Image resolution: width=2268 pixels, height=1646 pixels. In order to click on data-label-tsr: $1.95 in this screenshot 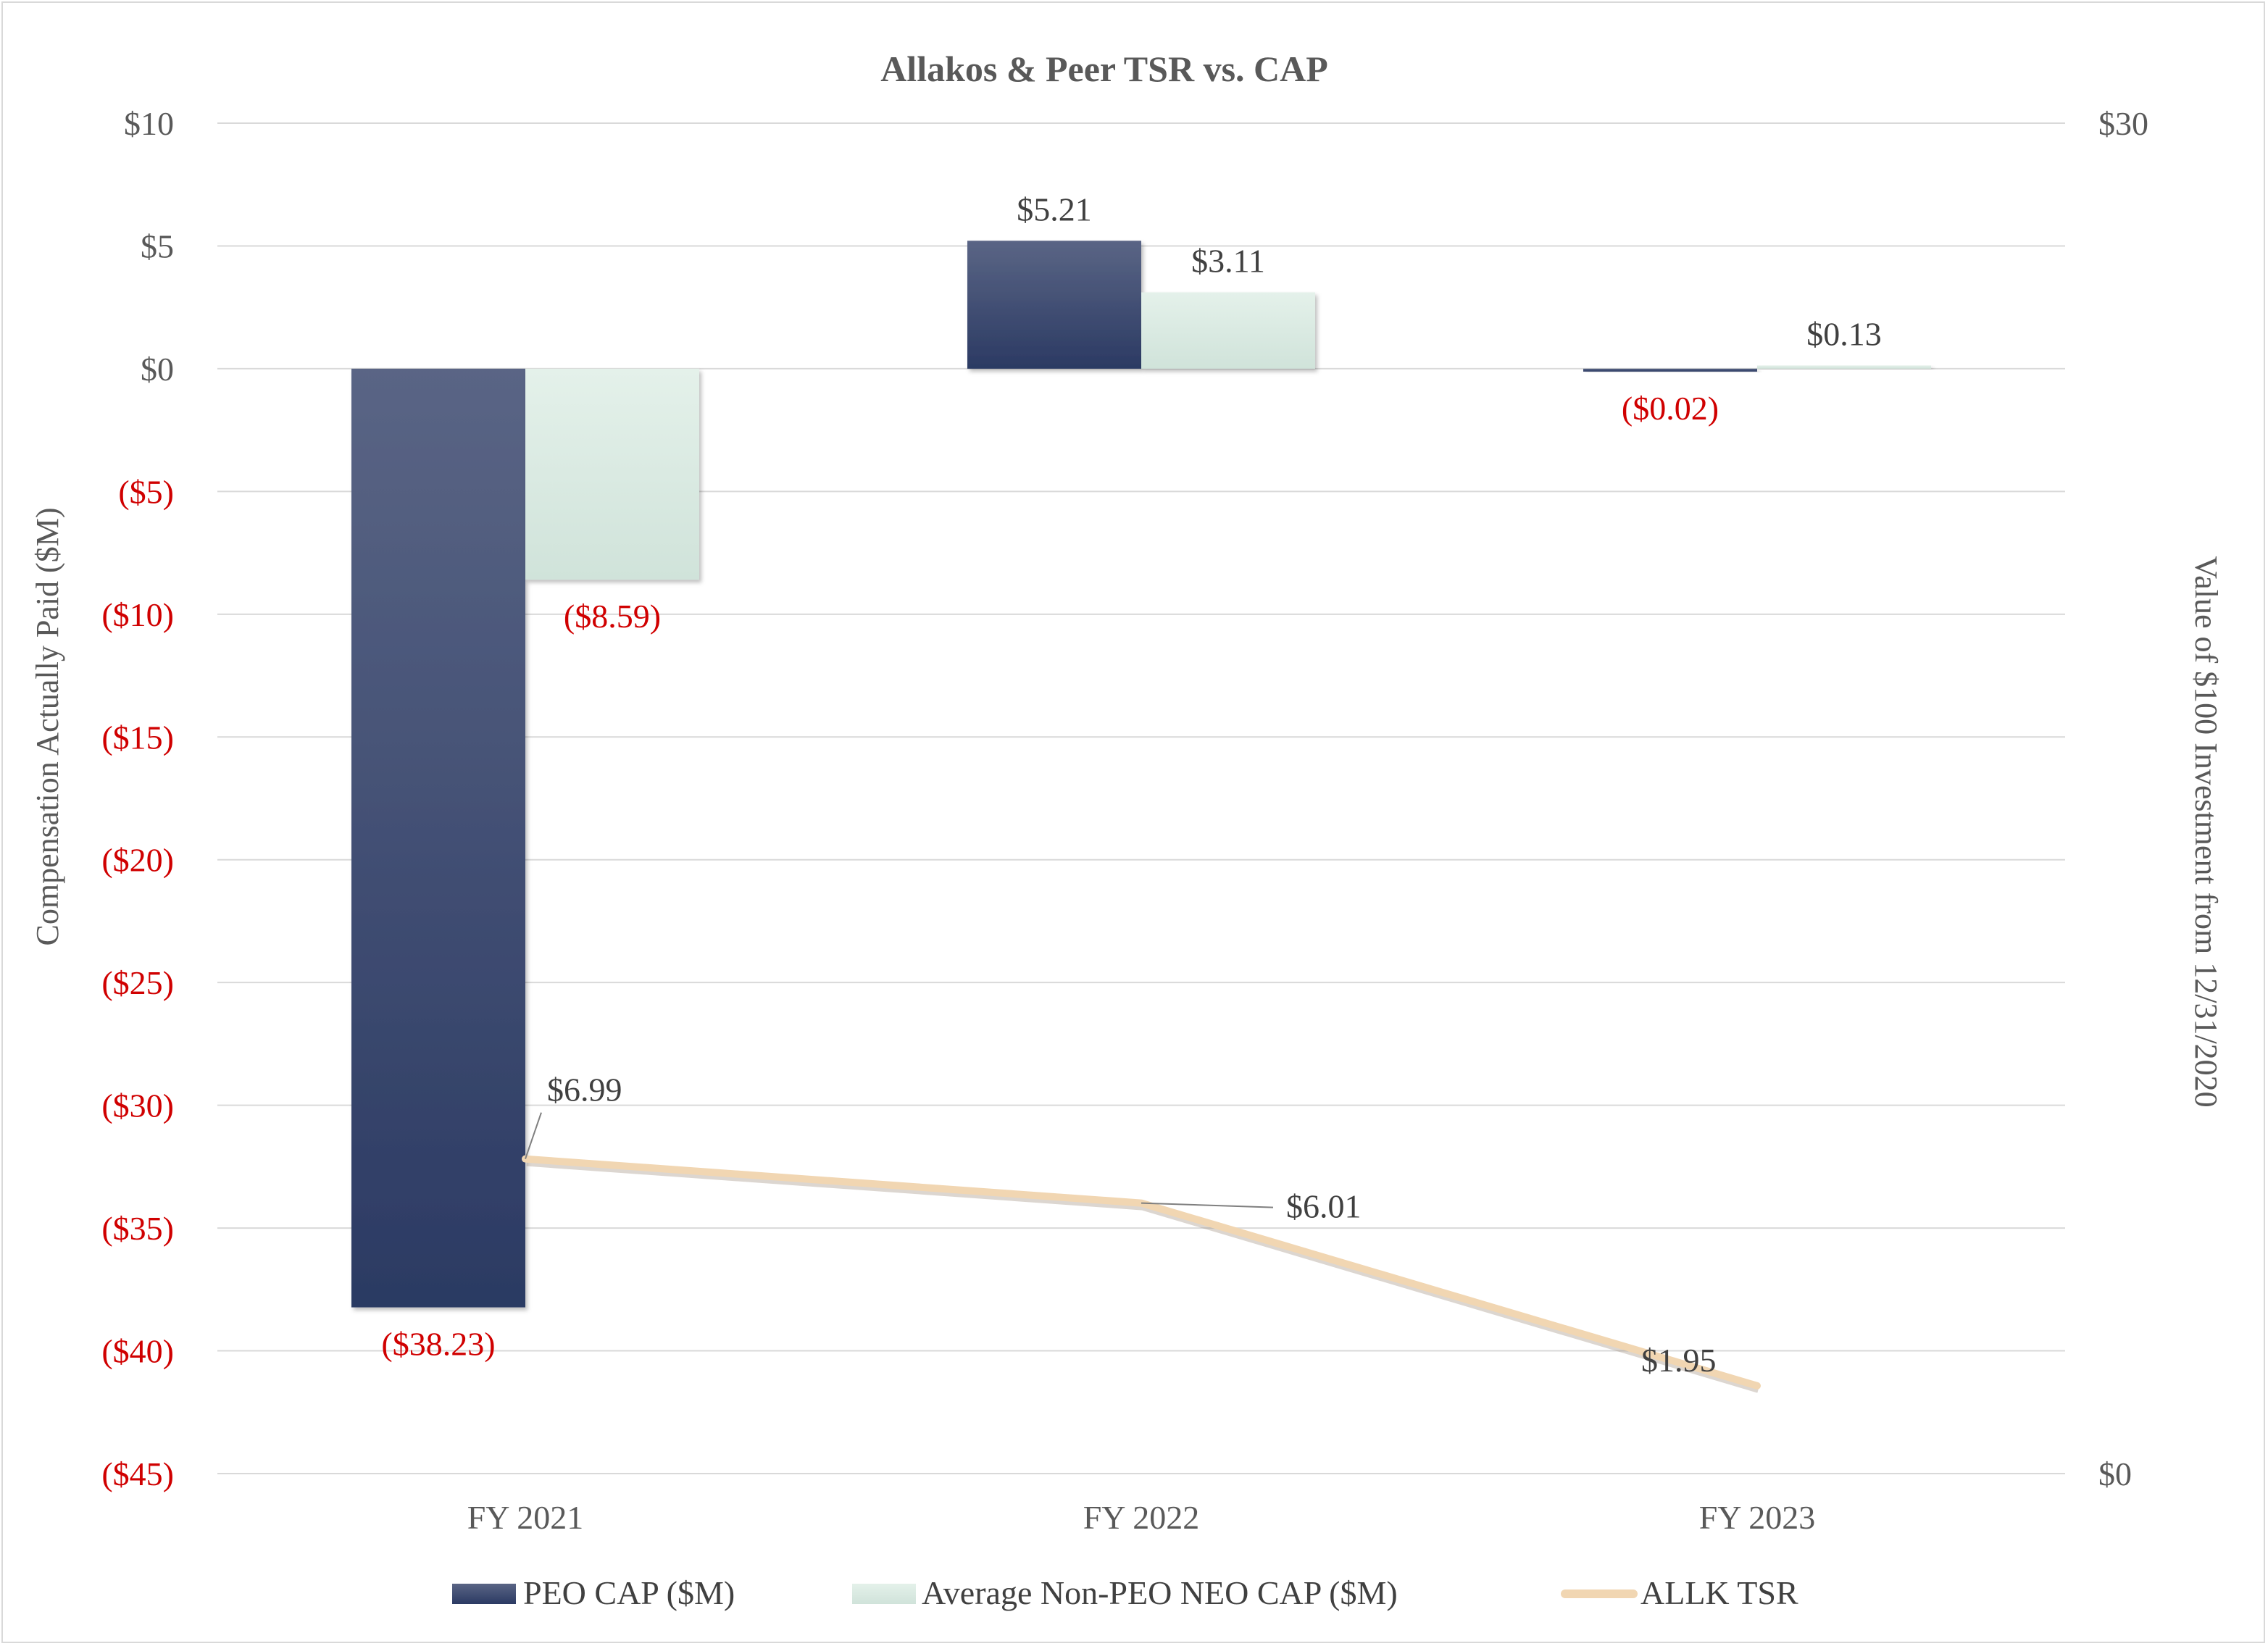, I will do `click(1679, 1360)`.